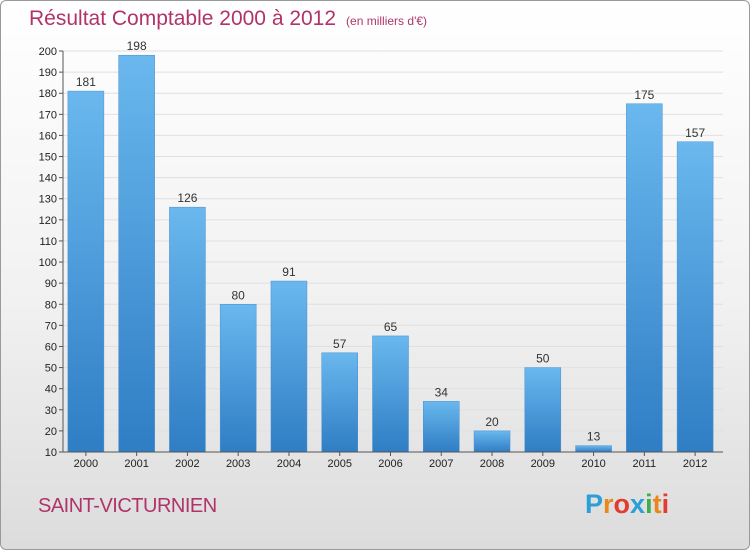 The height and width of the screenshot is (550, 750). Describe the element at coordinates (86, 271) in the screenshot. I see `bar-2000` at that location.